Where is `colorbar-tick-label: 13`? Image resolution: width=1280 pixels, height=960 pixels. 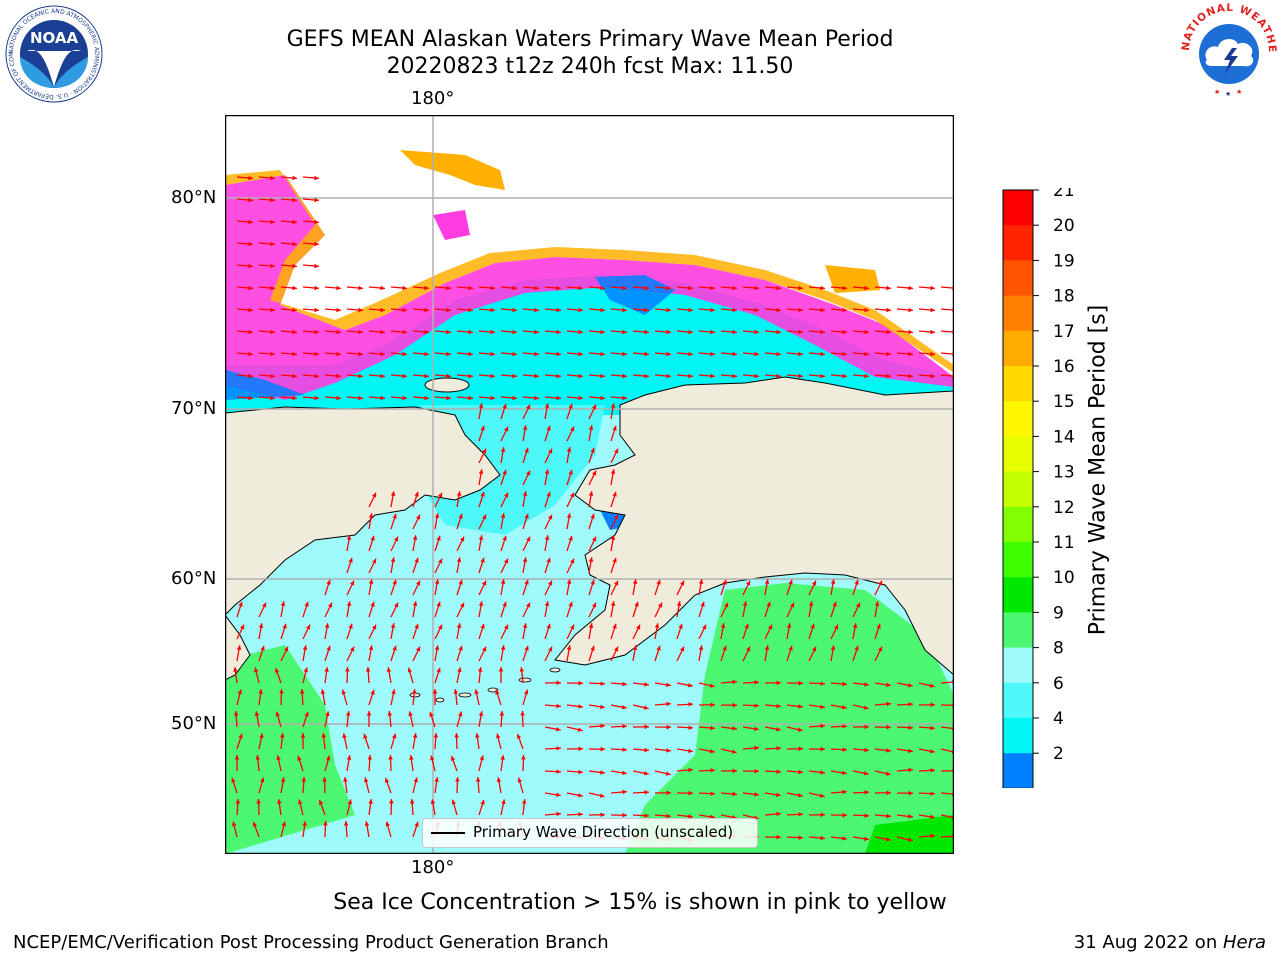
colorbar-tick-label: 13 is located at coordinates (1064, 473).